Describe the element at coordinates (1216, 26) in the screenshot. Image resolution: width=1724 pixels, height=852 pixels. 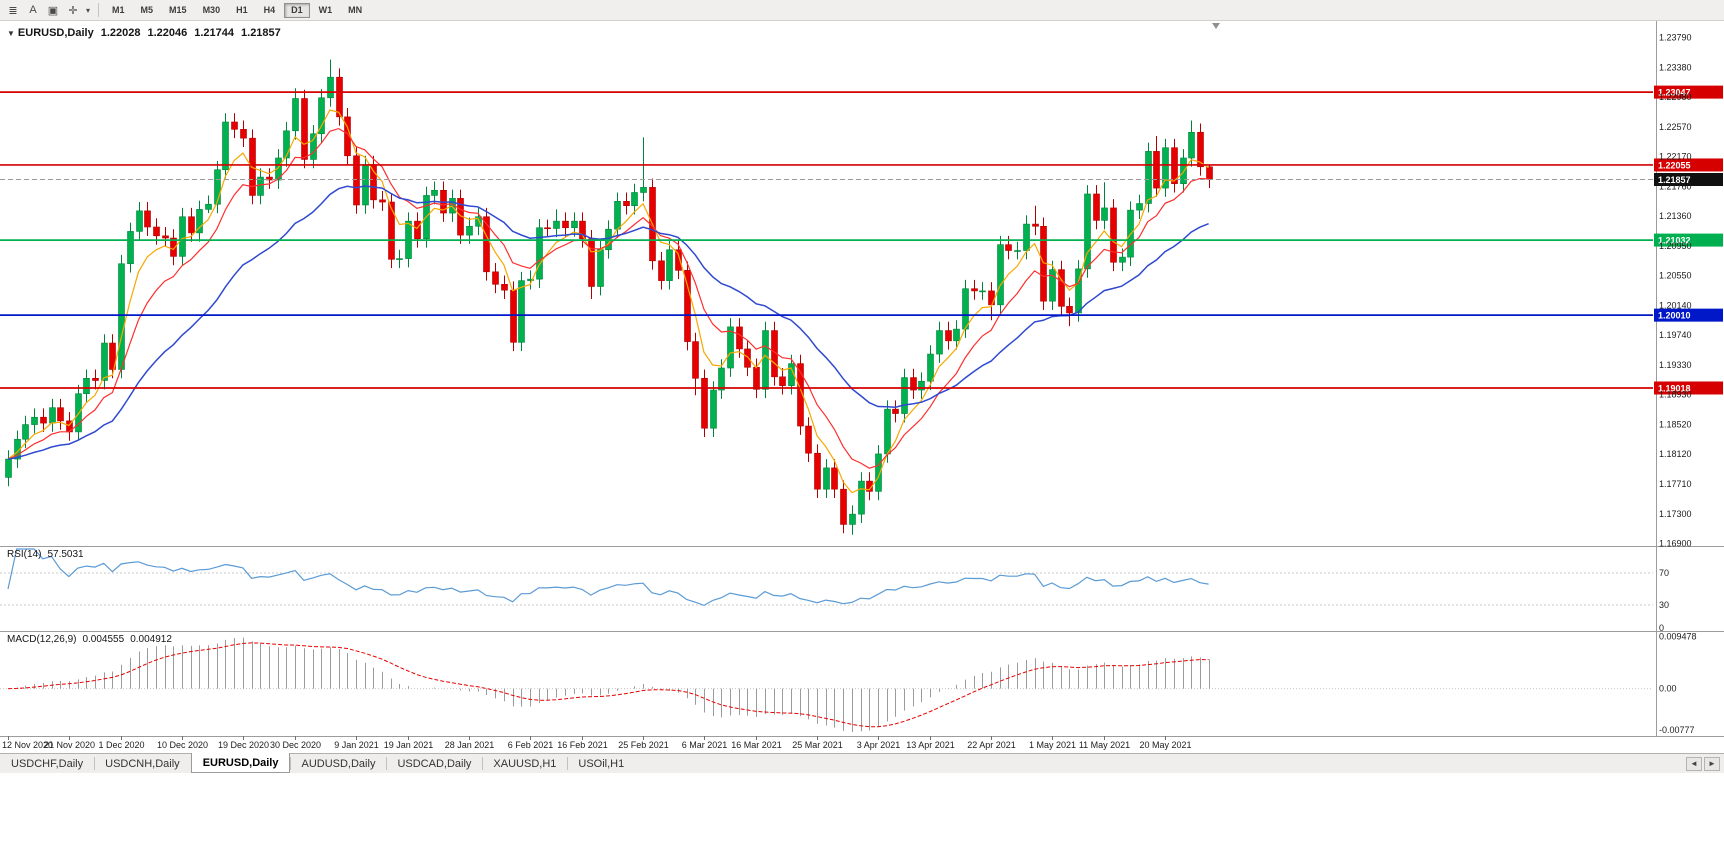
I see `chart-shift-marker` at that location.